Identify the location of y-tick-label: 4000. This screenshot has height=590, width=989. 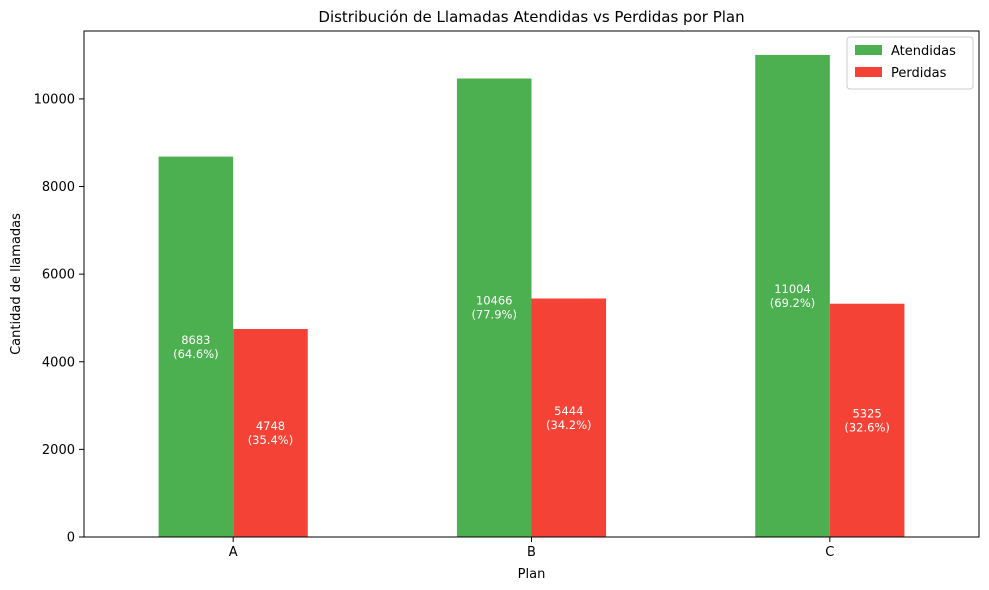
(58, 362).